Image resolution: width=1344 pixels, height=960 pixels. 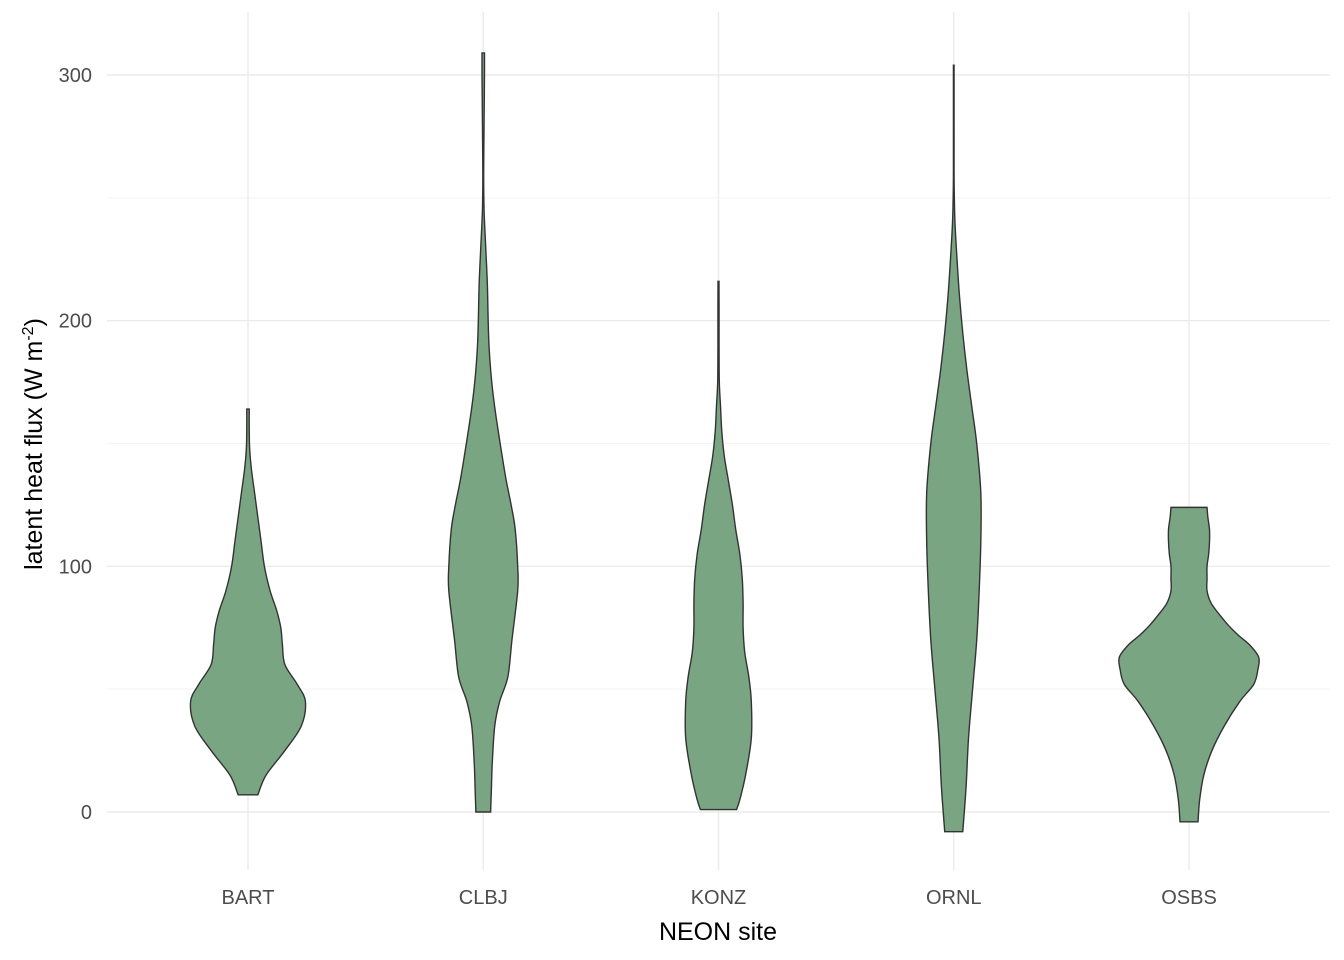 I want to click on violin-ornl, so click(x=953, y=448).